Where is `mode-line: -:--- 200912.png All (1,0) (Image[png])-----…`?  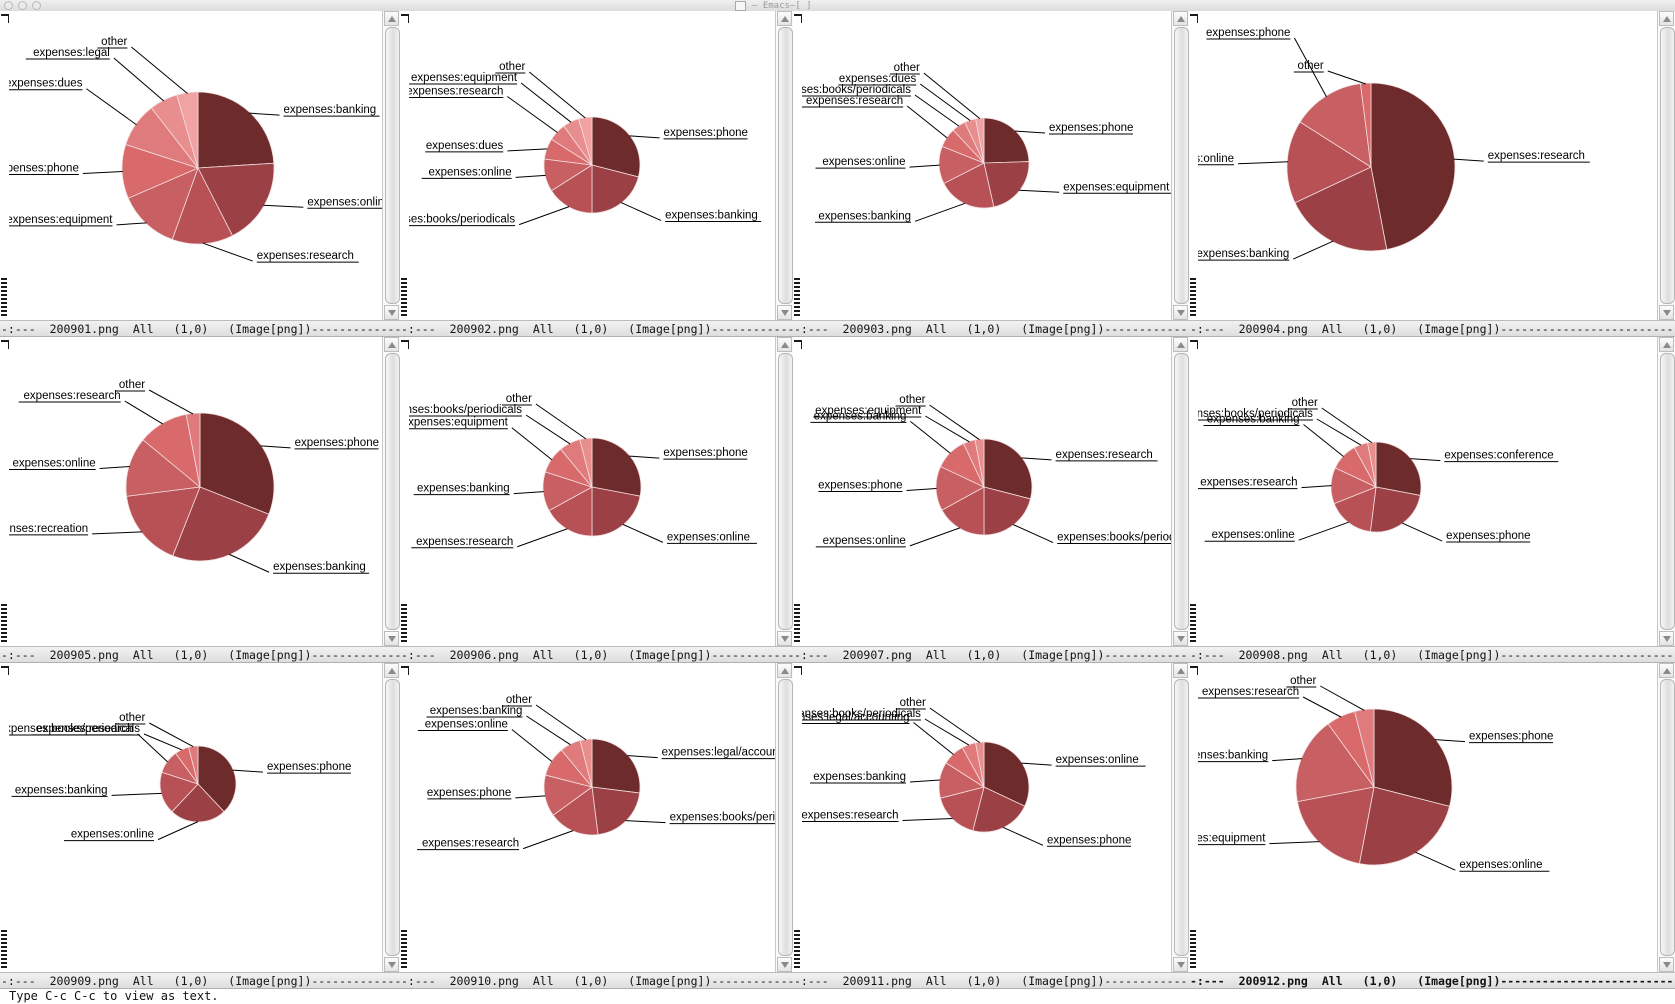
mode-line: -:--- 200912.png All (1,0) (Image[png])-----… is located at coordinates (1432, 980).